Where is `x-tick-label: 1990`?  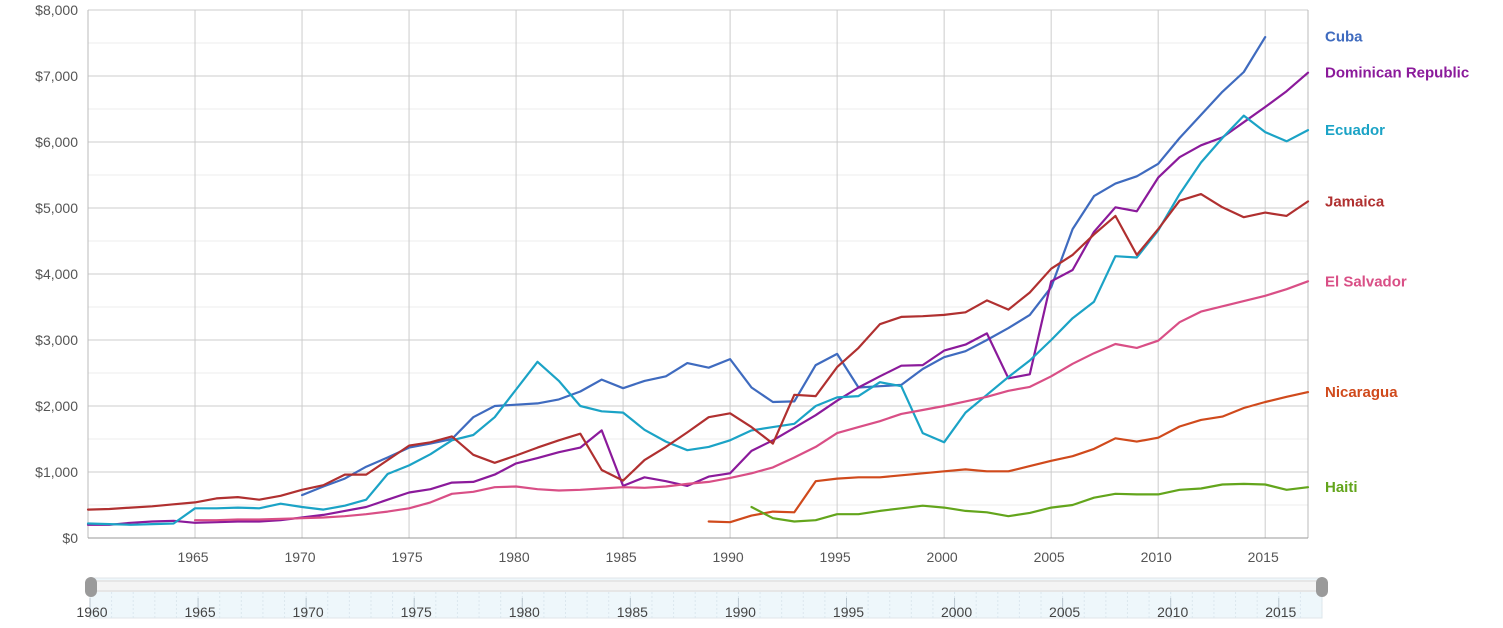 x-tick-label: 1990 is located at coordinates (728, 557).